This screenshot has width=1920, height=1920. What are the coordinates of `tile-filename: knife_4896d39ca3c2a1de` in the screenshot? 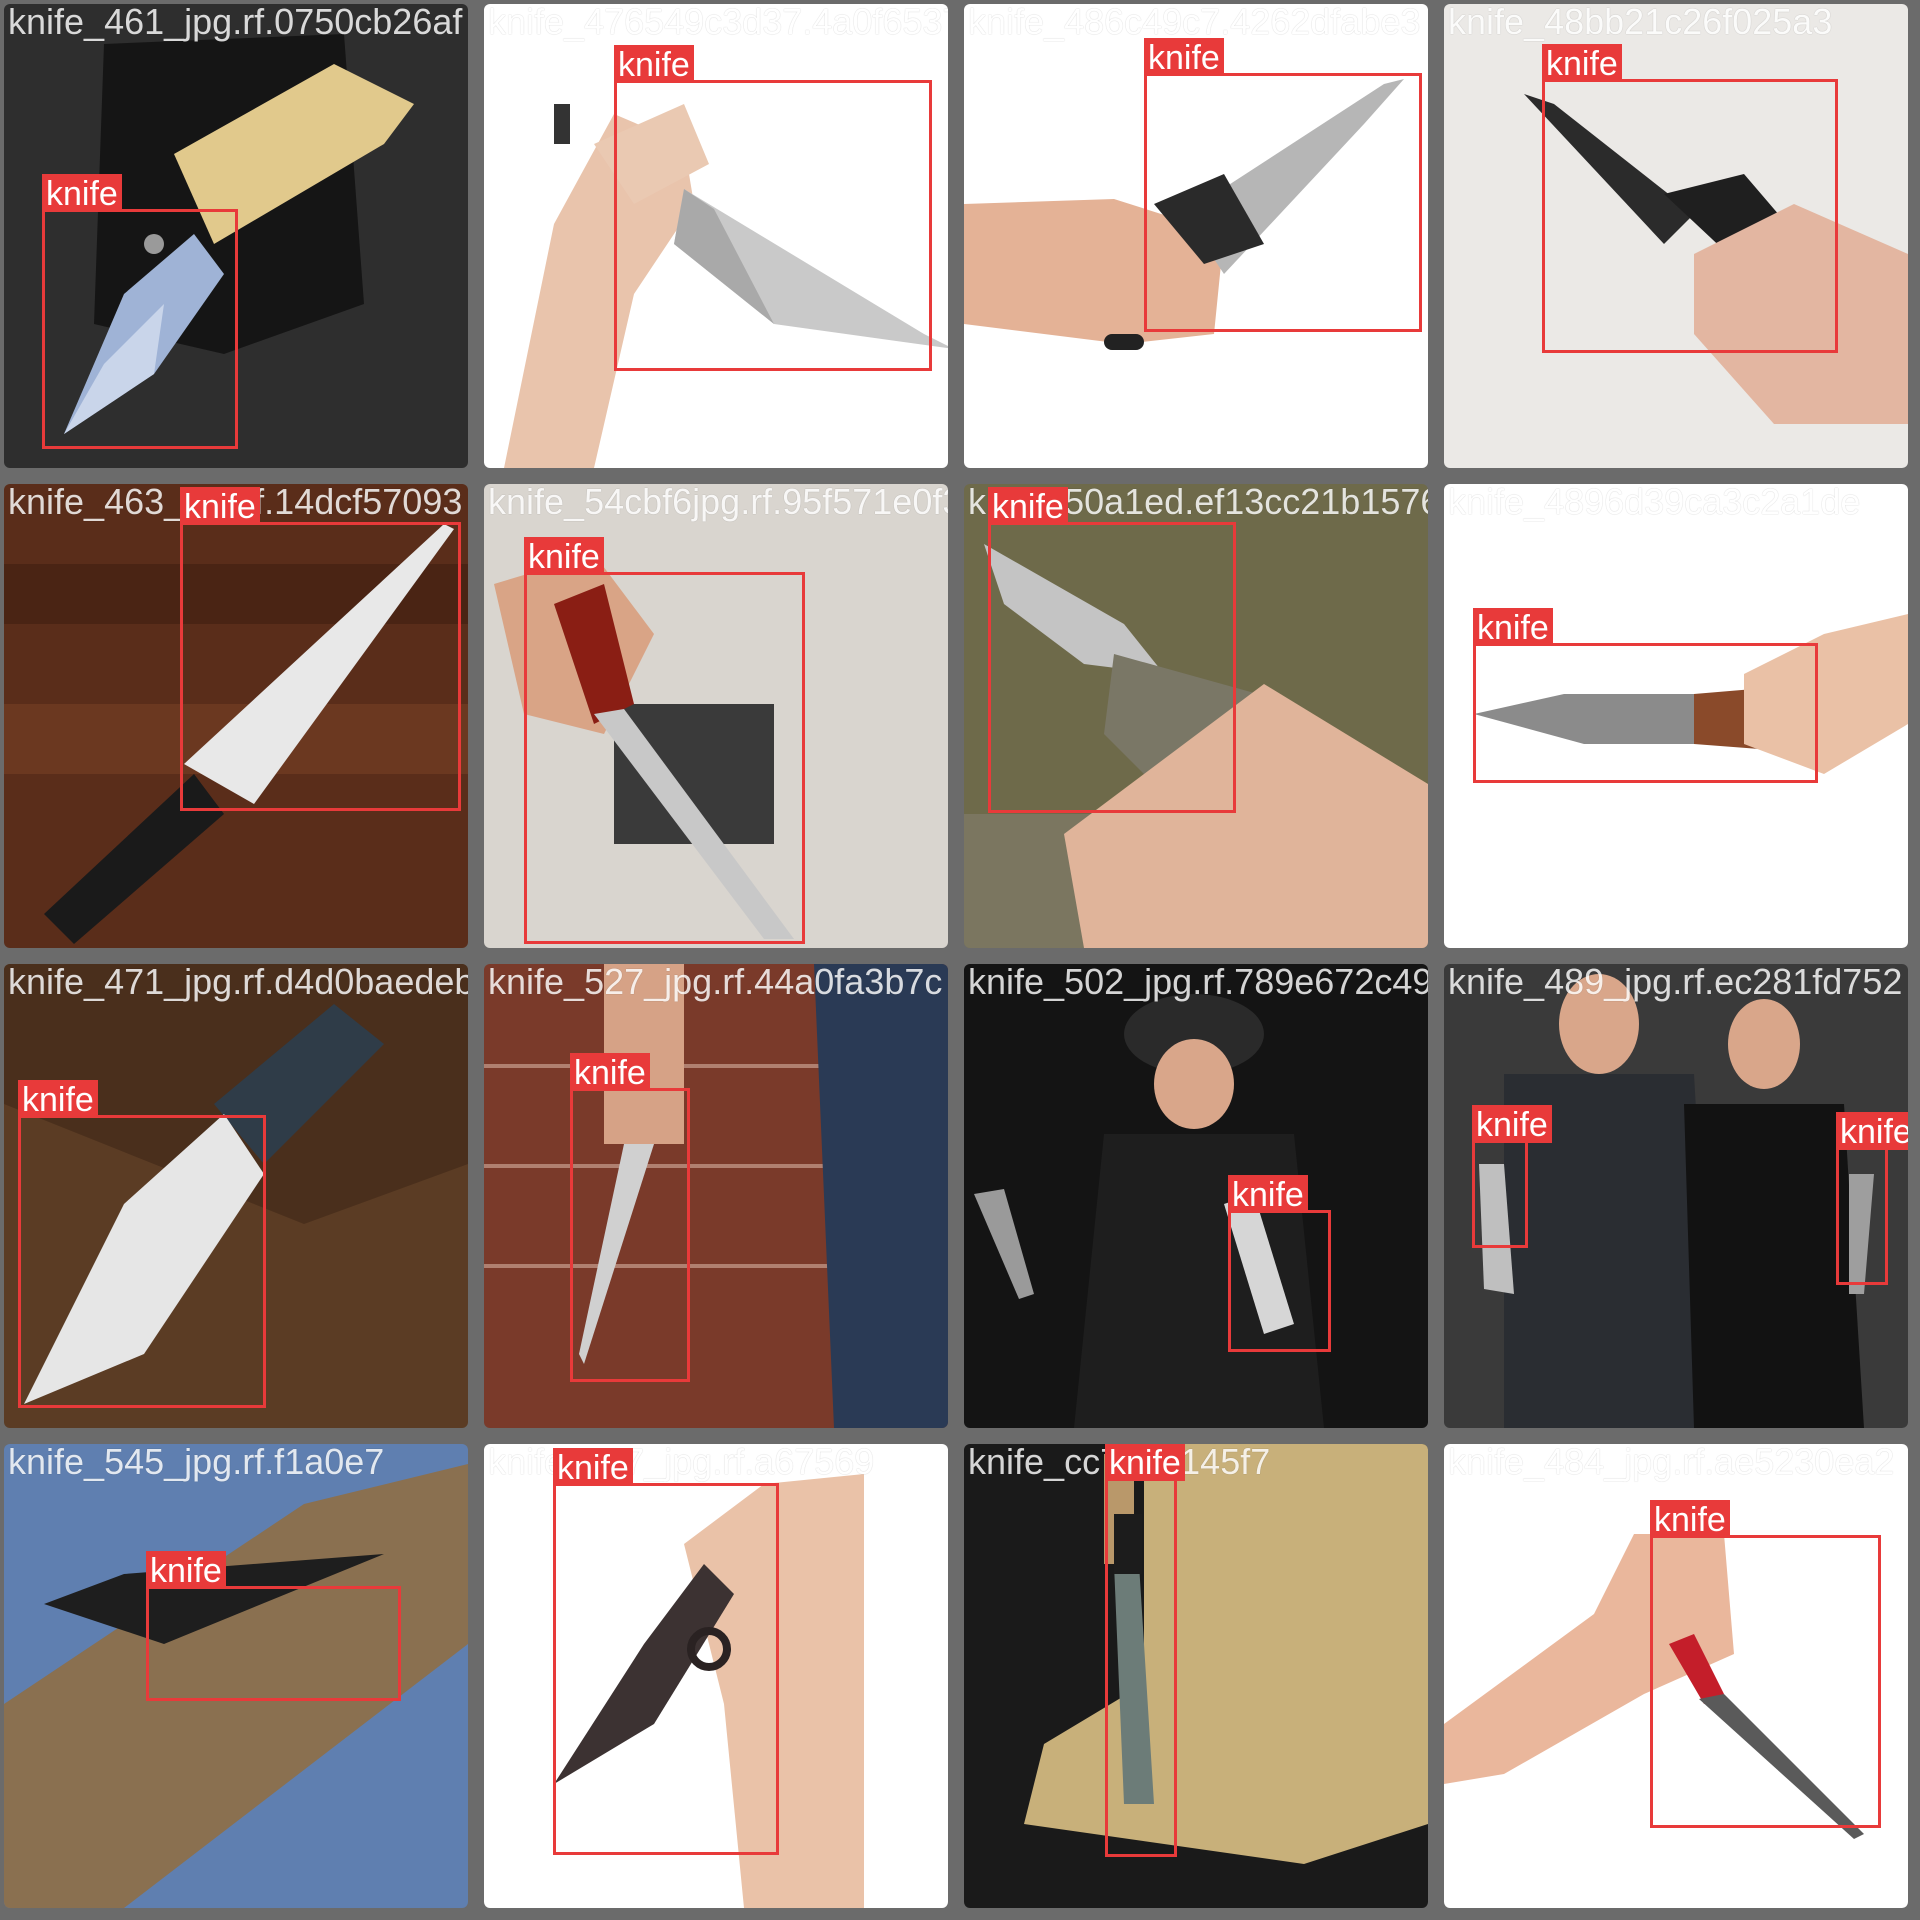 It's located at (1654, 503).